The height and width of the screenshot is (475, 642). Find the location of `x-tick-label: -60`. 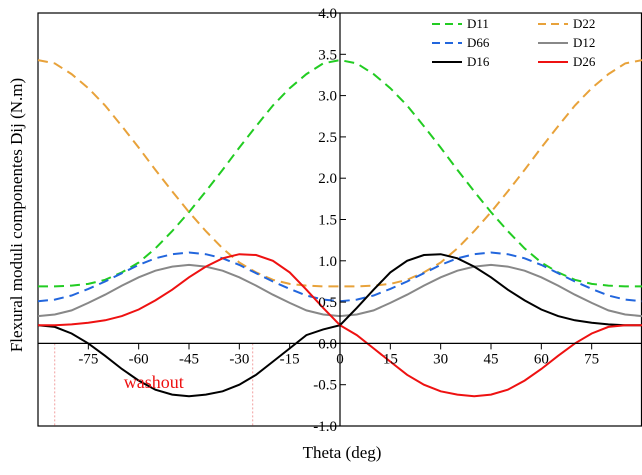

x-tick-label: -60 is located at coordinates (139, 359).